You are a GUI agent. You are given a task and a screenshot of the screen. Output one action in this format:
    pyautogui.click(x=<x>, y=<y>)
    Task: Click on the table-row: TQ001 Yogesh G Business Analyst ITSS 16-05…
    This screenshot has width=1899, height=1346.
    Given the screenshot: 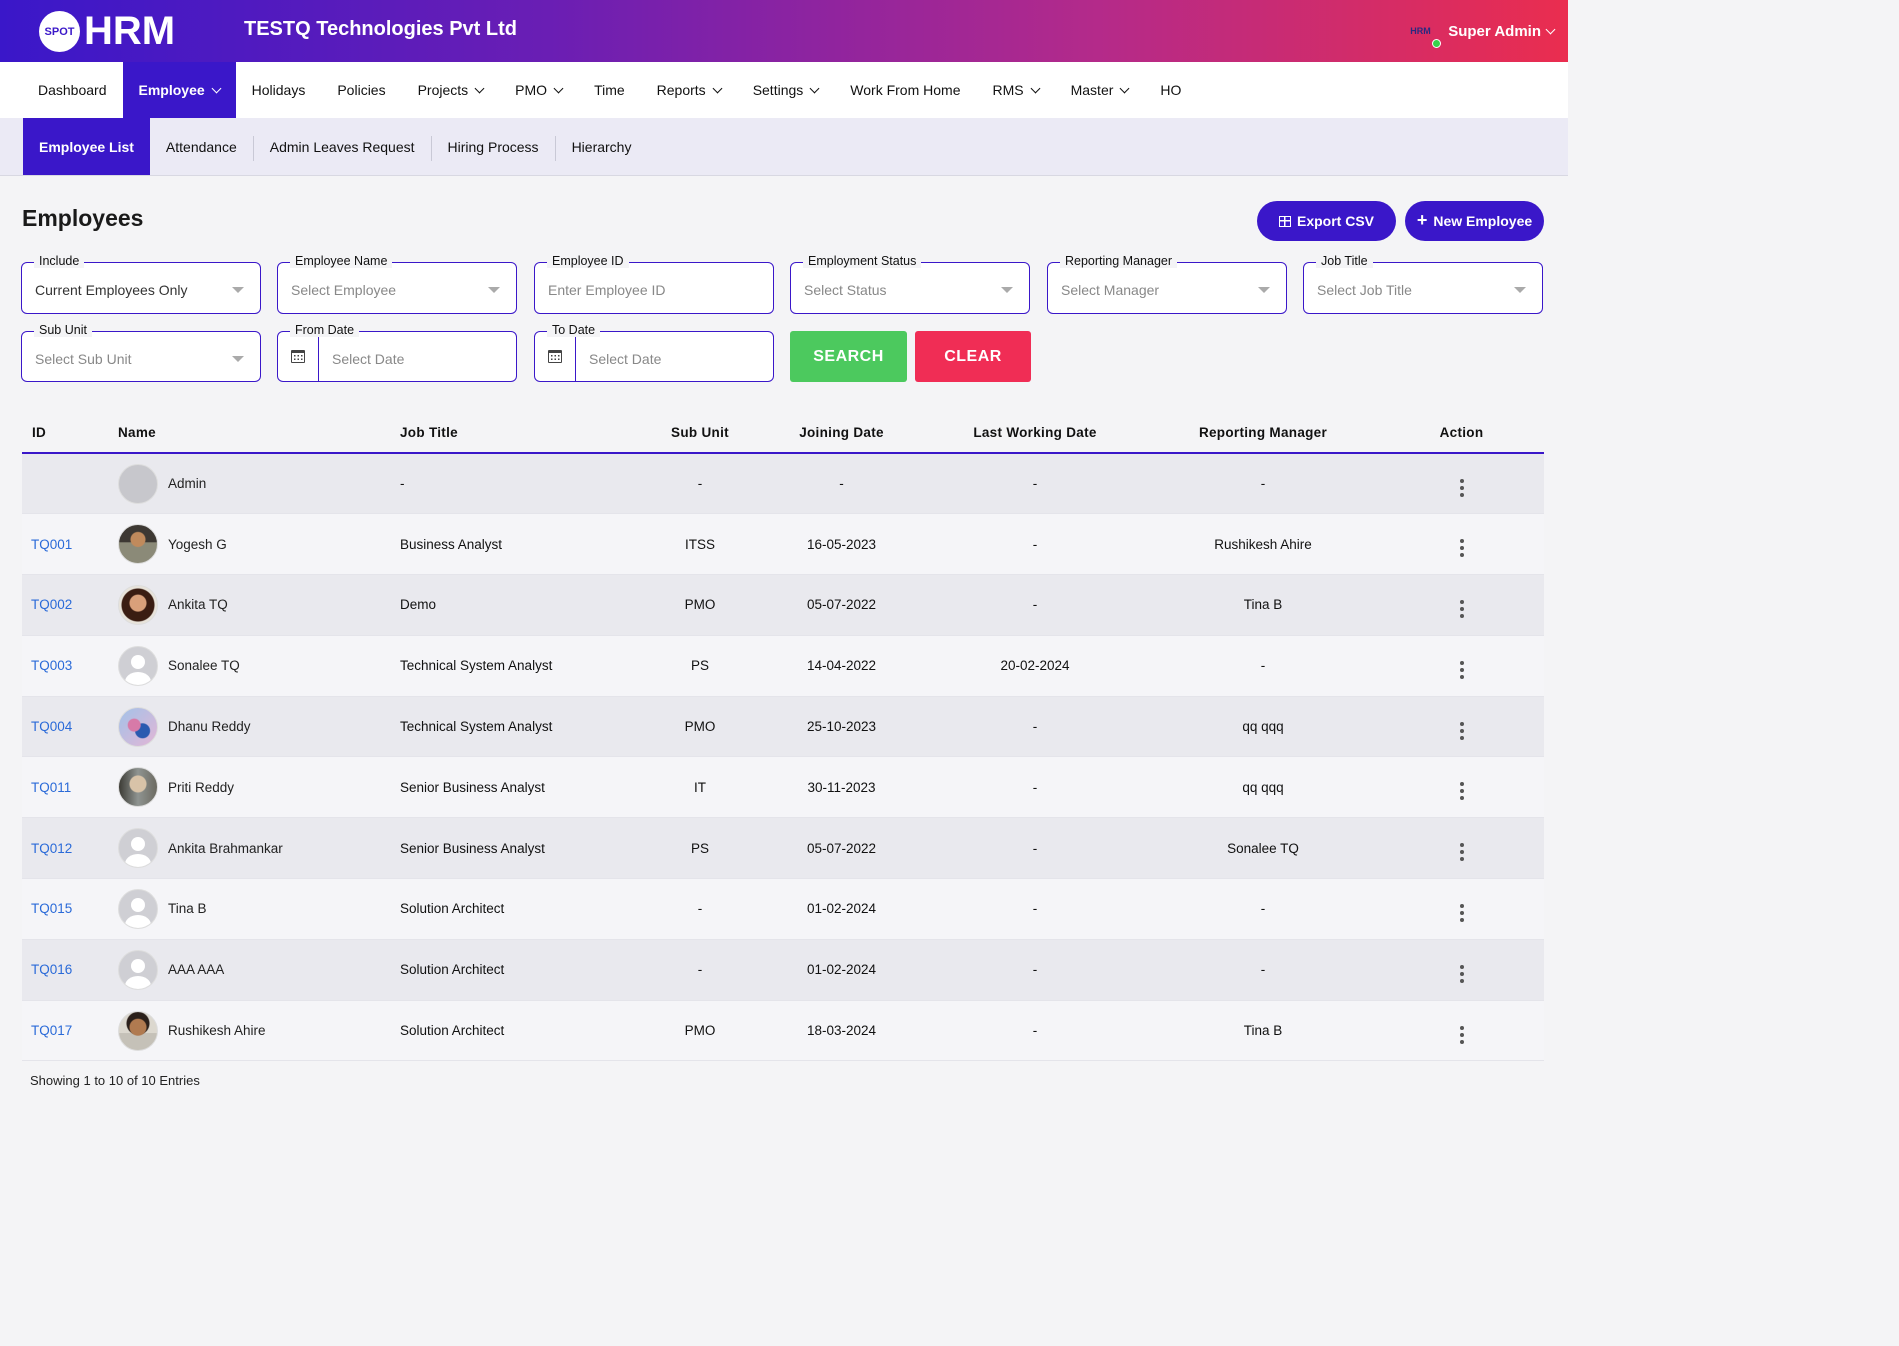 What is the action you would take?
    pyautogui.click(x=783, y=544)
    